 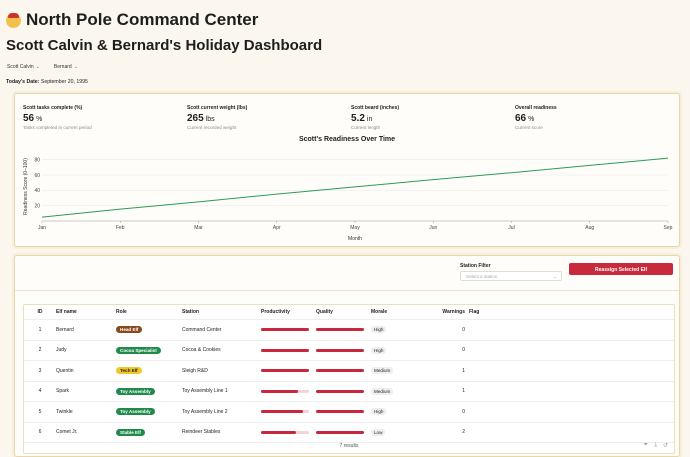 What do you see at coordinates (42, 228) in the screenshot?
I see `x-tick-label: Jan` at bounding box center [42, 228].